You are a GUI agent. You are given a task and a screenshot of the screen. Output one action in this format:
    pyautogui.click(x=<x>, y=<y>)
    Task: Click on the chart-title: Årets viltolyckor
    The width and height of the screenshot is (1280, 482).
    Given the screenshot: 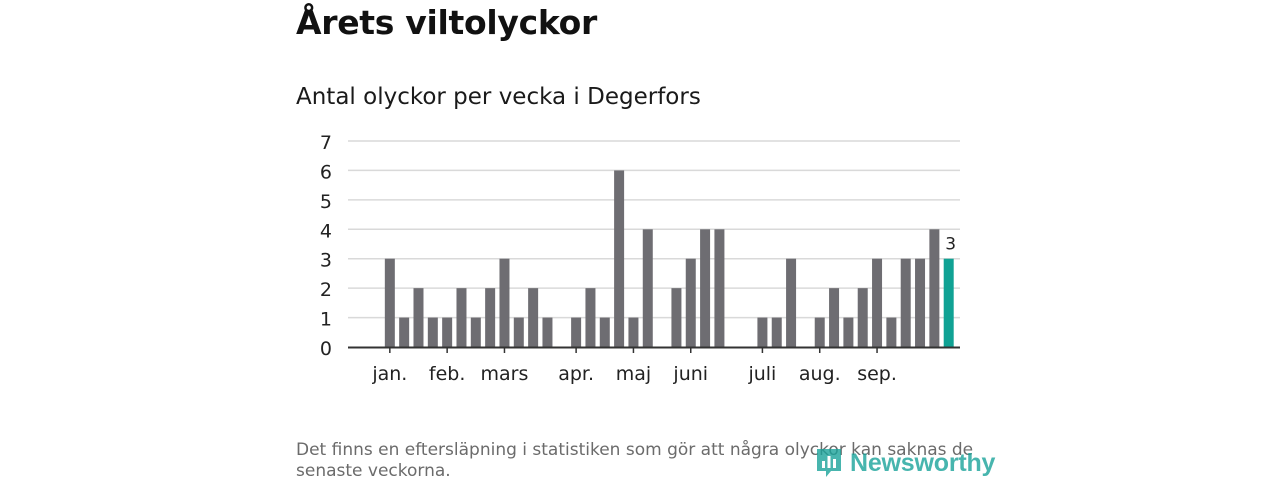 What is the action you would take?
    pyautogui.click(x=446, y=22)
    